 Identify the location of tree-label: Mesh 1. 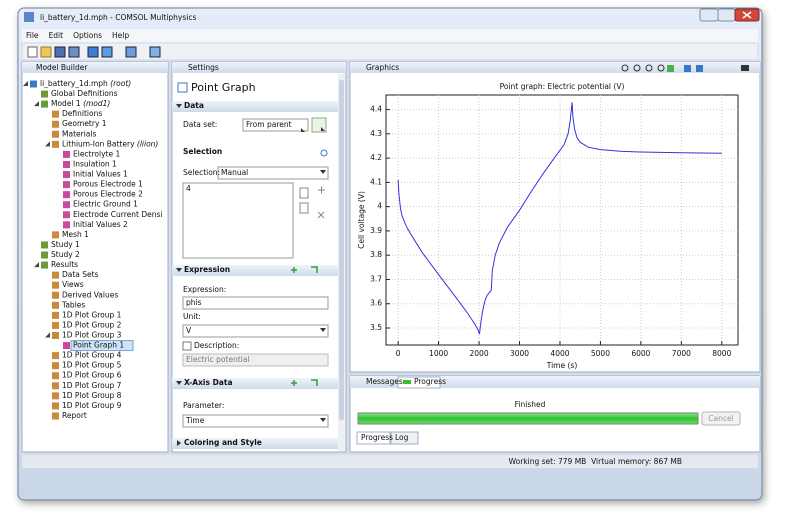
(75, 234).